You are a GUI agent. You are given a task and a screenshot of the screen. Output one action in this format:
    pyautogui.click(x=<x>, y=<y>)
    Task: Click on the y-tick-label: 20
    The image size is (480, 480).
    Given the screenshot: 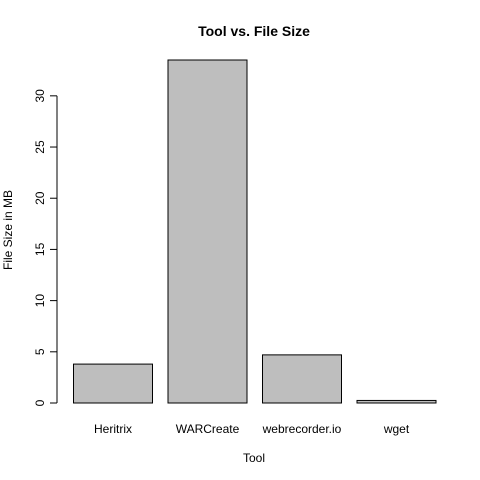 What is the action you would take?
    pyautogui.click(x=40, y=198)
    